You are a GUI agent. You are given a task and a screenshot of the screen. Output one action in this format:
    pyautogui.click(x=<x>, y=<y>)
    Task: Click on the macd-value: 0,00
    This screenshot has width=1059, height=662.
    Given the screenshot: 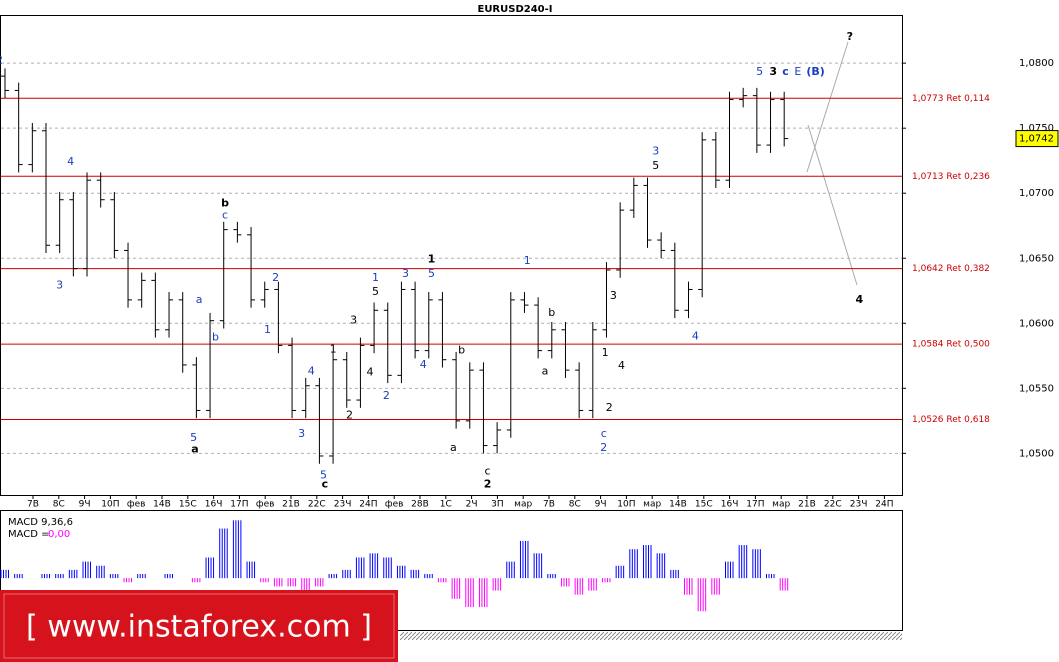 What is the action you would take?
    pyautogui.click(x=59, y=534)
    